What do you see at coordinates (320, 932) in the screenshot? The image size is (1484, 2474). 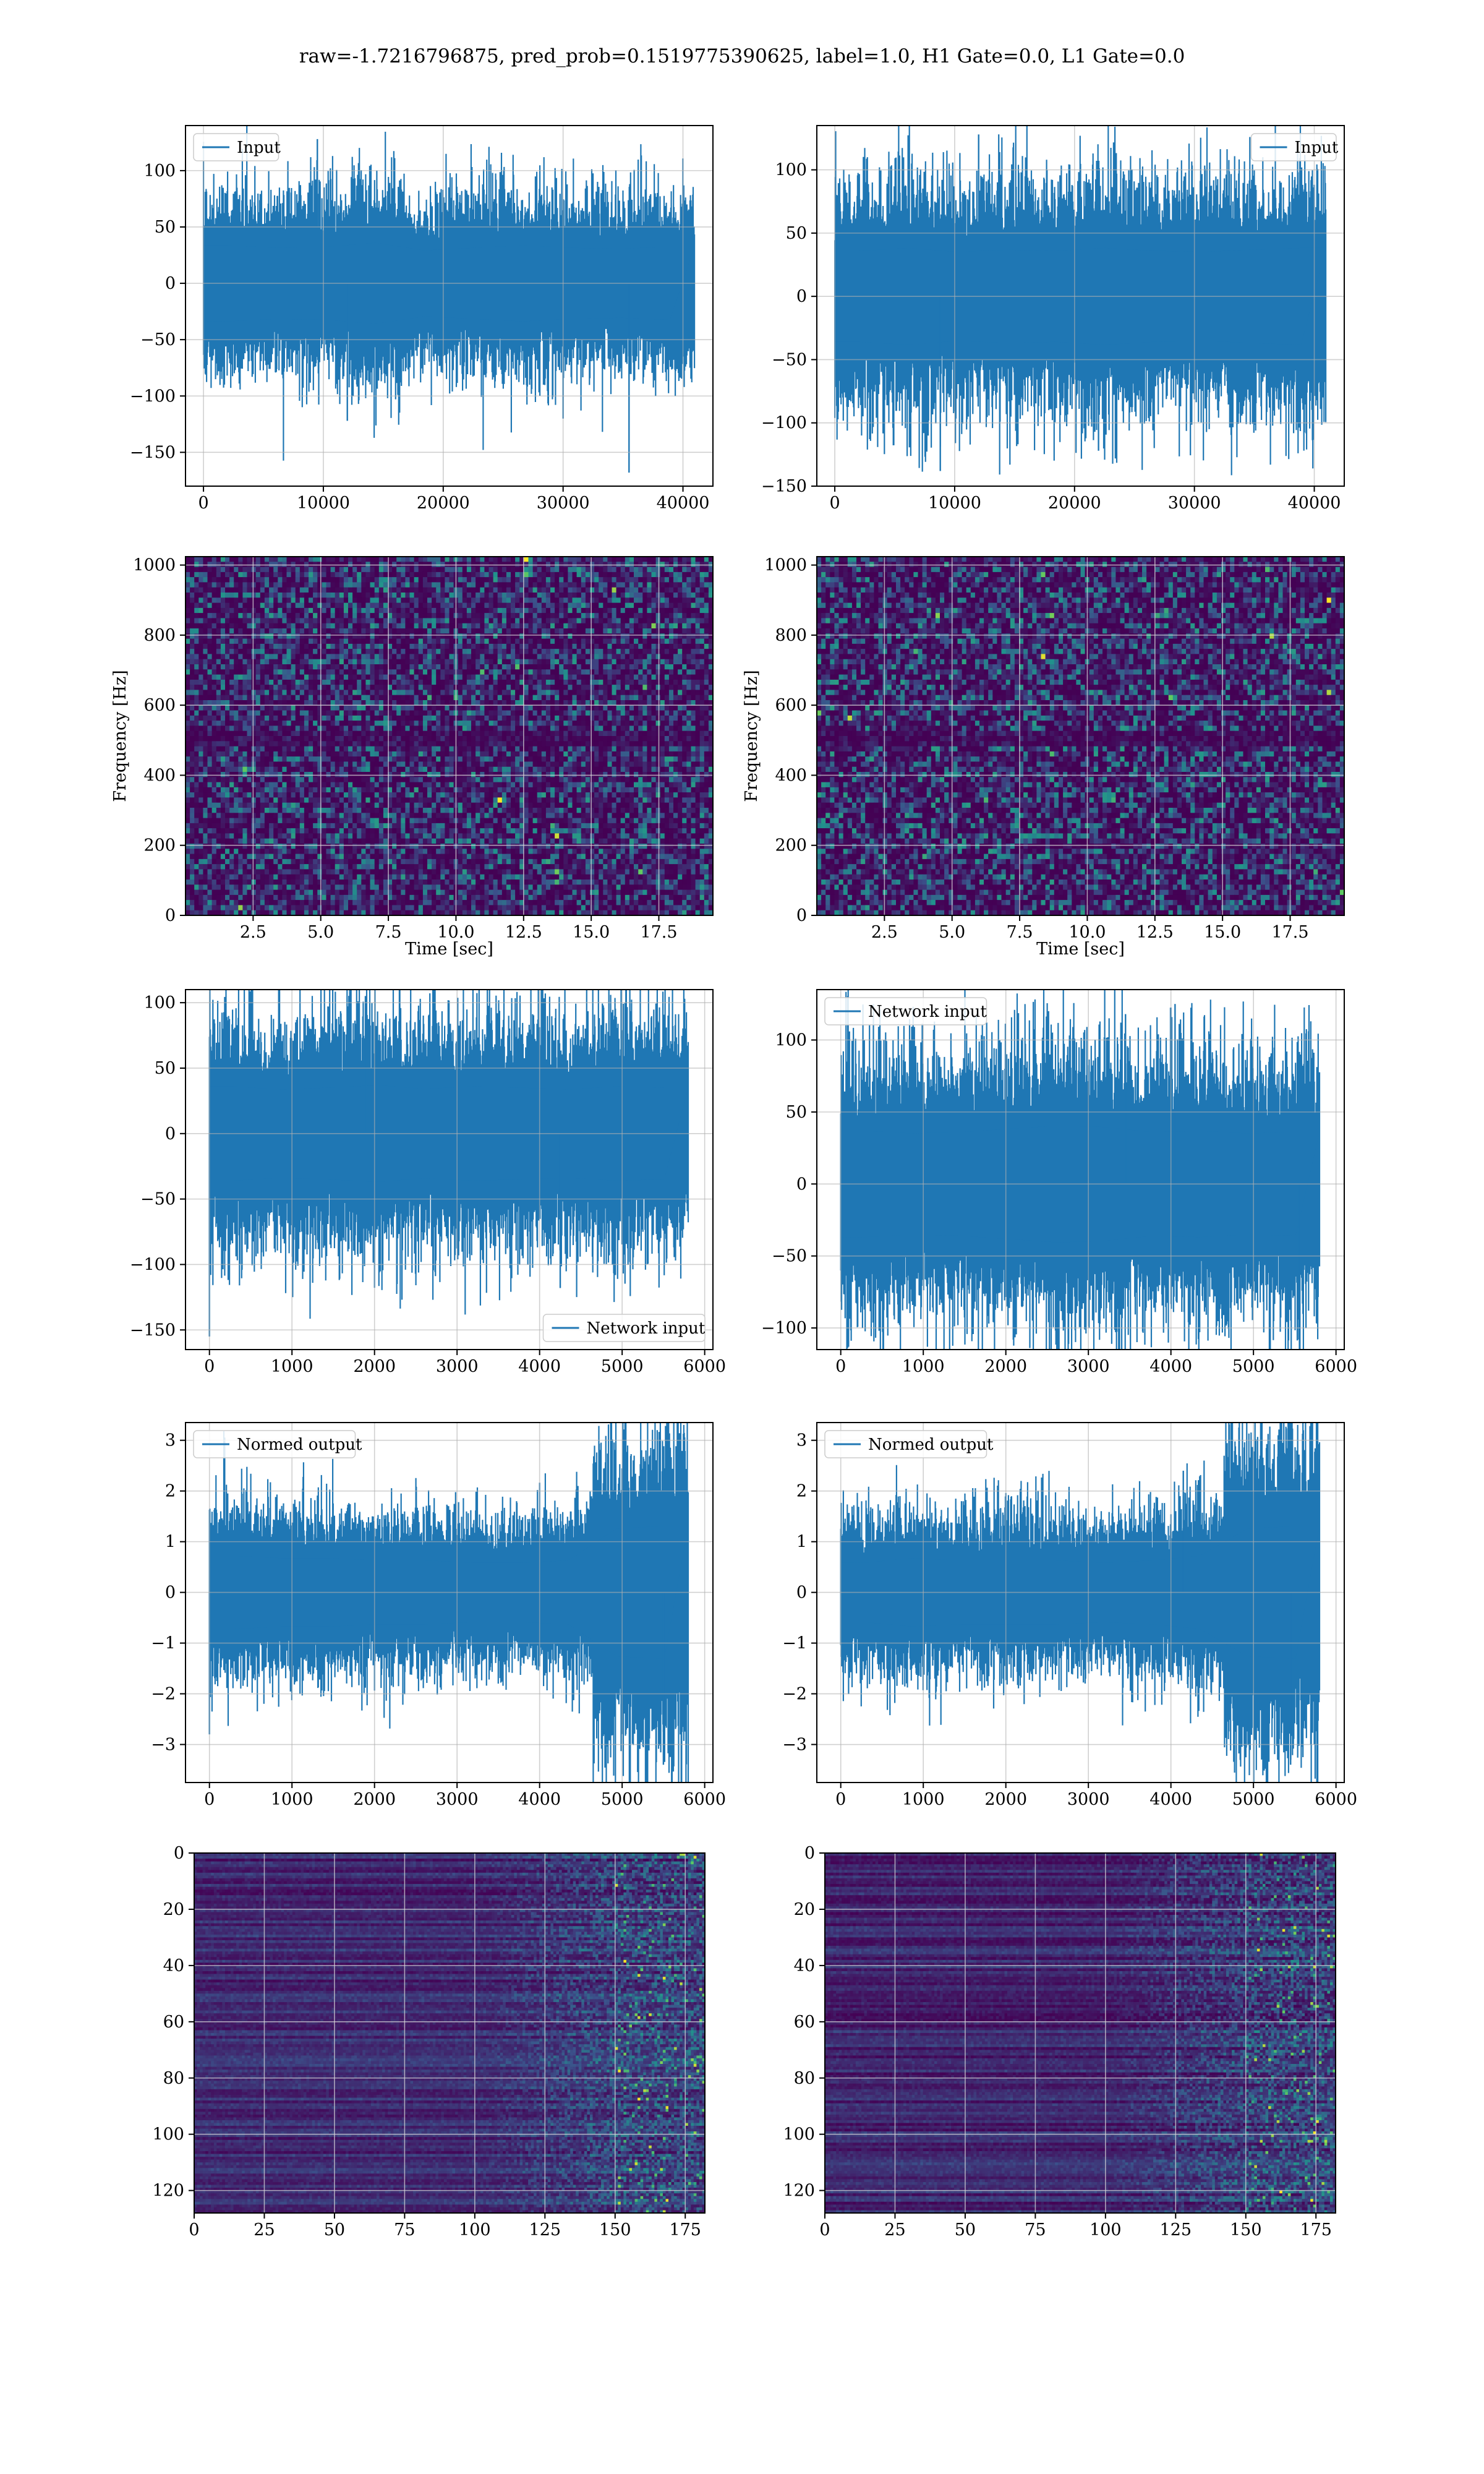 I see `tick-label-x: 5.0` at bounding box center [320, 932].